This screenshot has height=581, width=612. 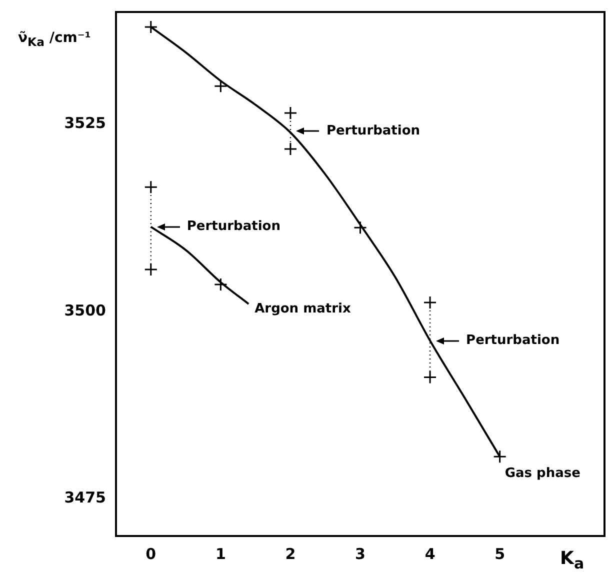 What do you see at coordinates (290, 553) in the screenshot?
I see `x-tick-label: 2` at bounding box center [290, 553].